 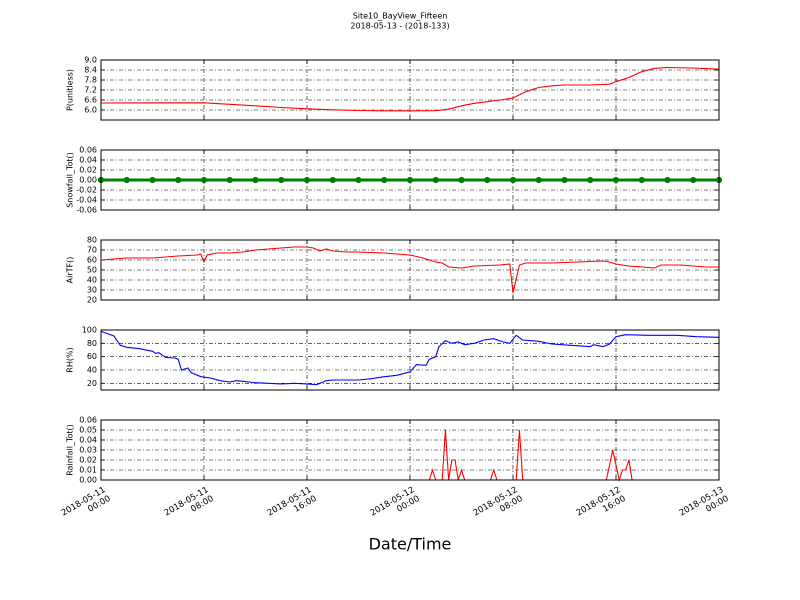 I want to click on y-tick-label: 6.0, so click(x=90, y=110).